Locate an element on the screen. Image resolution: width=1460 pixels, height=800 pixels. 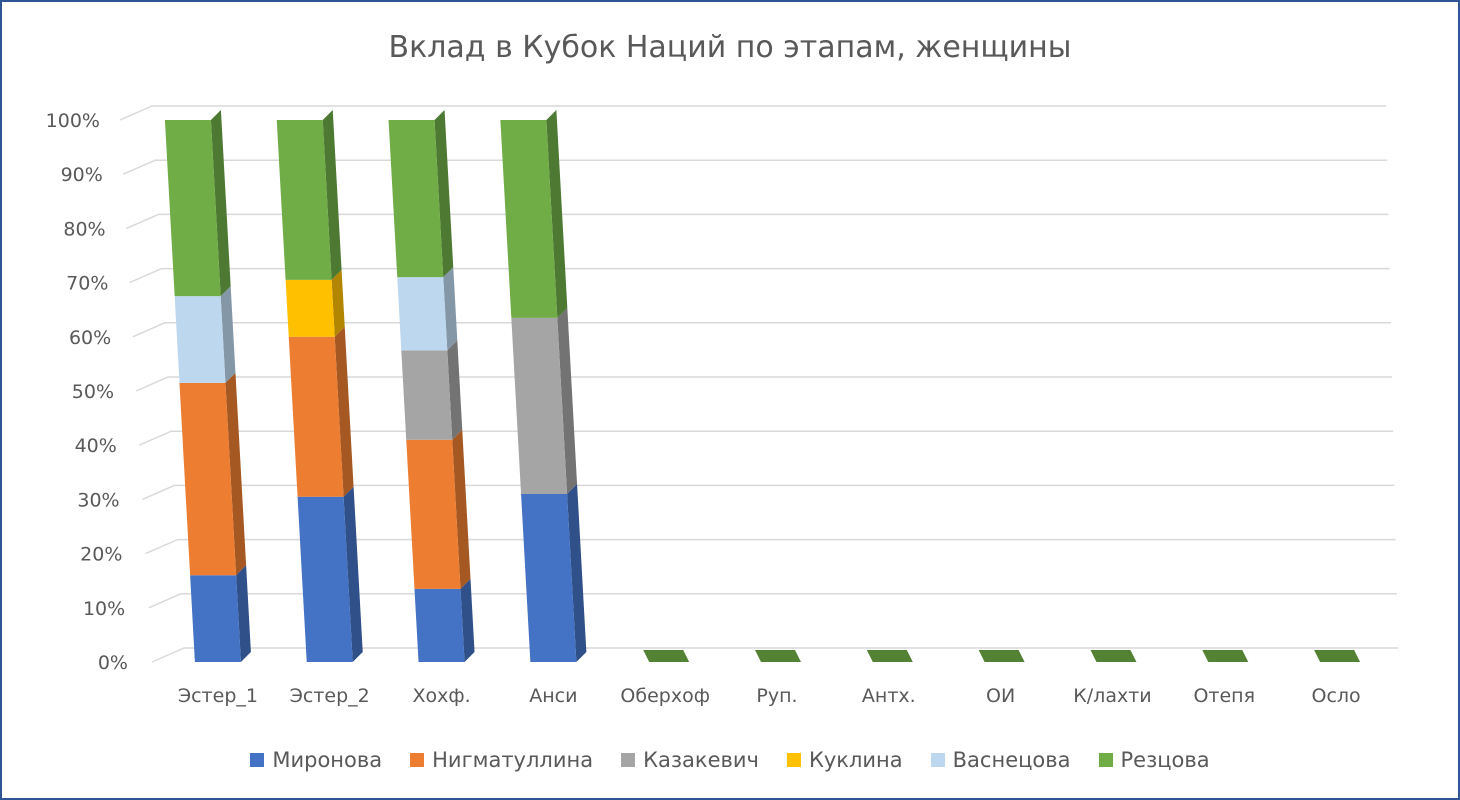
legend-item: Нигматуллина is located at coordinates (501, 760).